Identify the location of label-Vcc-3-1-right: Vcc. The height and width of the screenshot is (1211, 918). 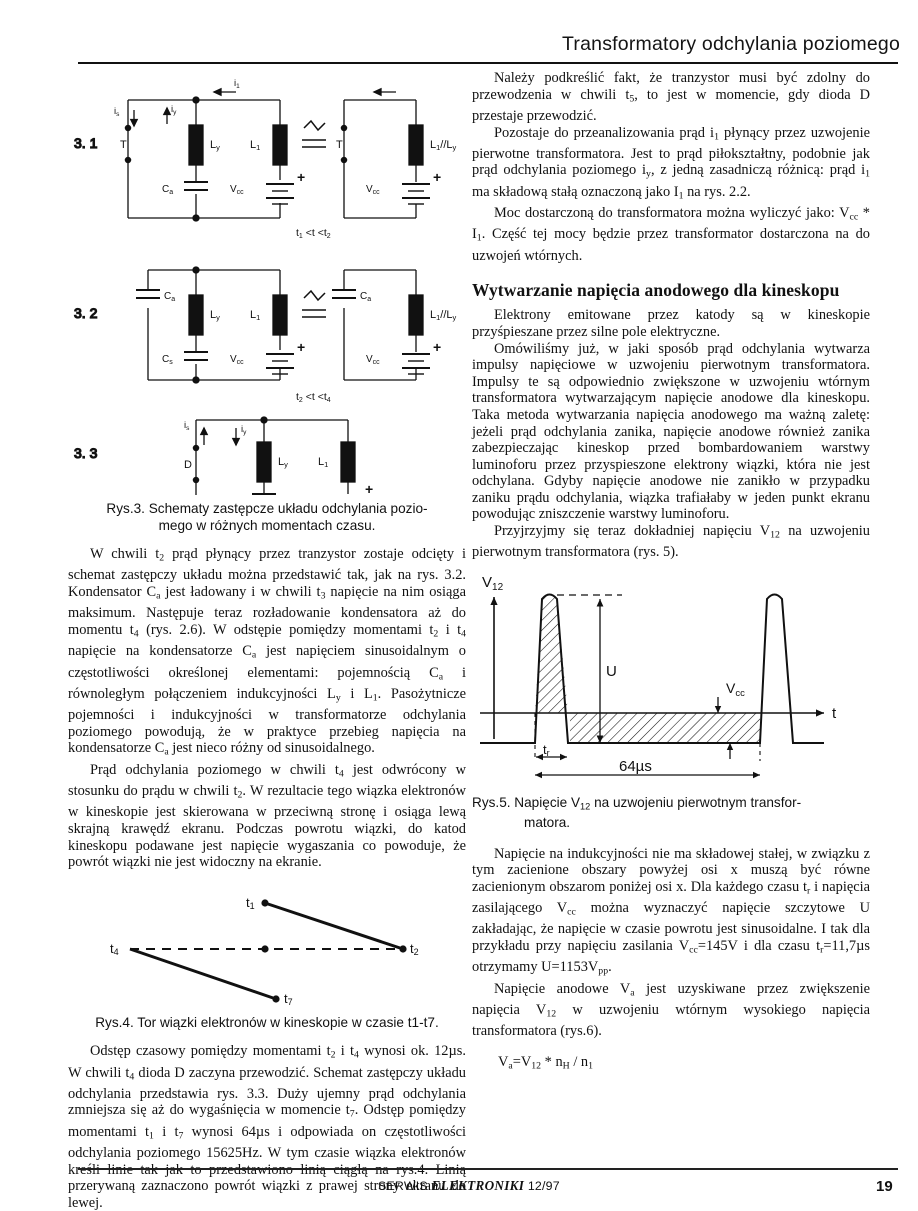
(373, 190).